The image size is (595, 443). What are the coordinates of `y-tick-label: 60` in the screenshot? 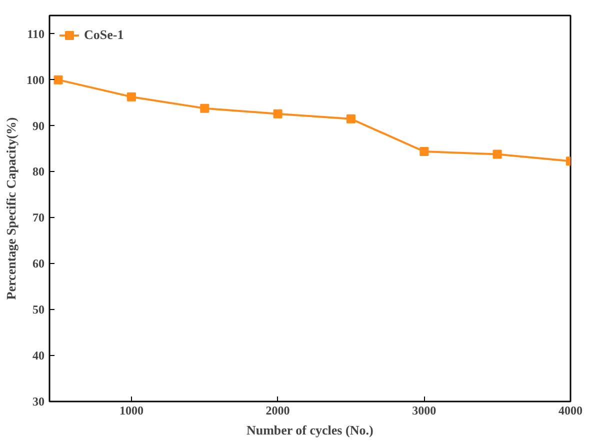 It's located at (38, 263).